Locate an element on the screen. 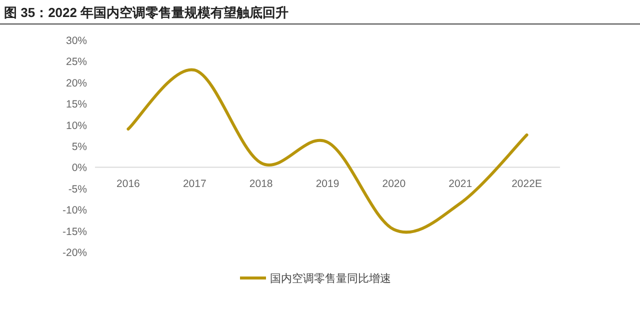 Image resolution: width=640 pixels, height=322 pixels. y-tick-label: 10% is located at coordinates (76, 126).